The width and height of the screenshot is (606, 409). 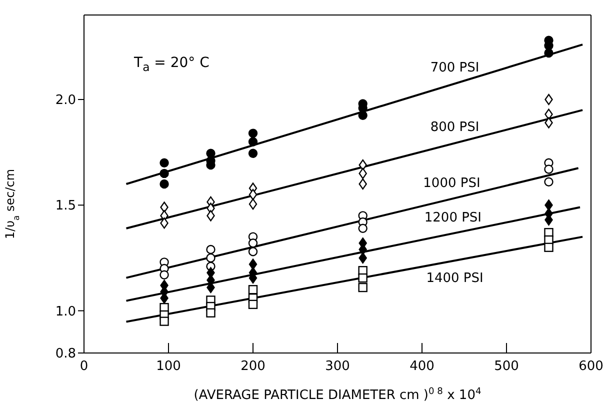 I want to click on series-label: 800 PSI, so click(x=455, y=128).